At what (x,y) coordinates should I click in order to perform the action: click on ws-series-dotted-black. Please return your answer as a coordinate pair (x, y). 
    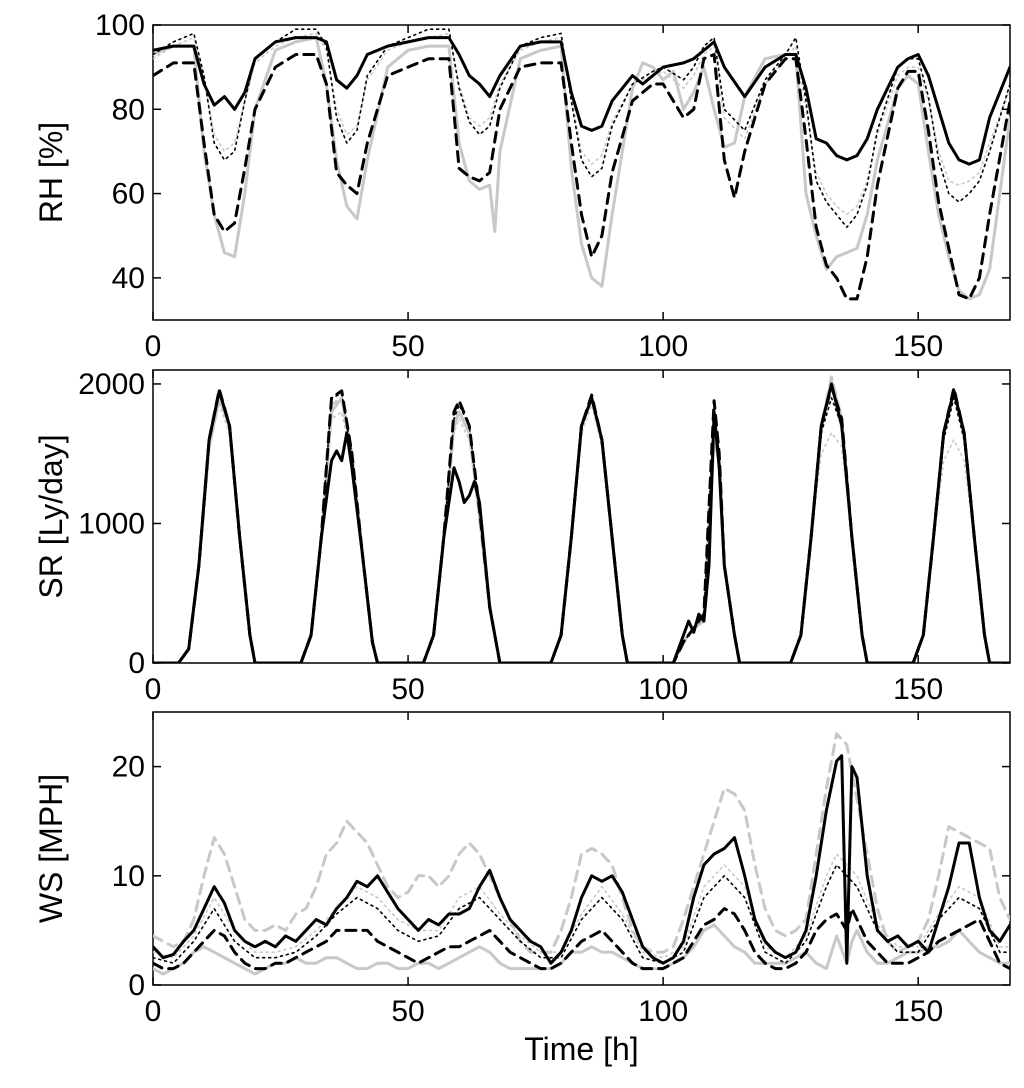
    Looking at the image, I should click on (581, 914).